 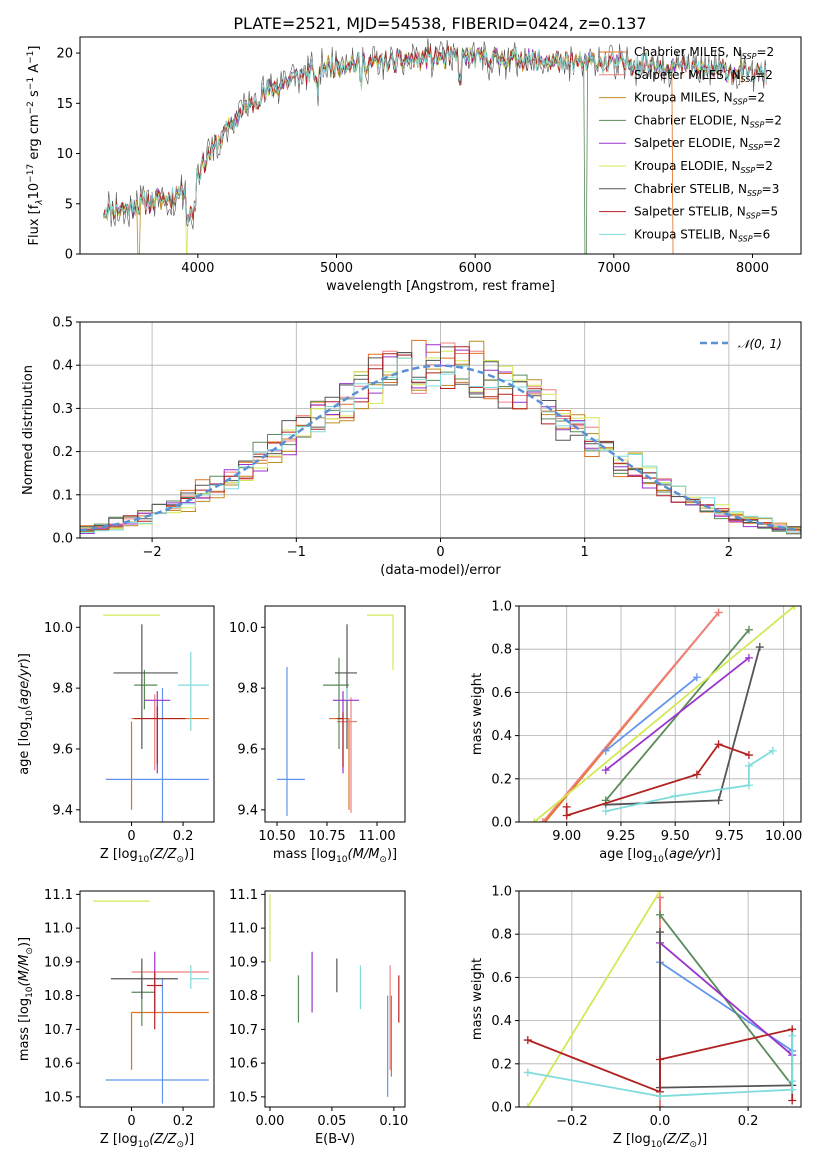 I want to click on histogram-series, so click(x=440, y=445).